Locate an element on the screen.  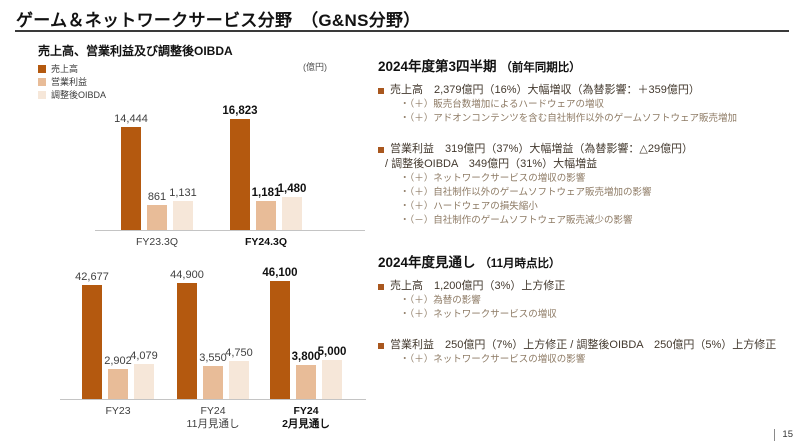
chart-legend: 売上高 営業利益 調整後OIBDA is located at coordinates (72, 81).